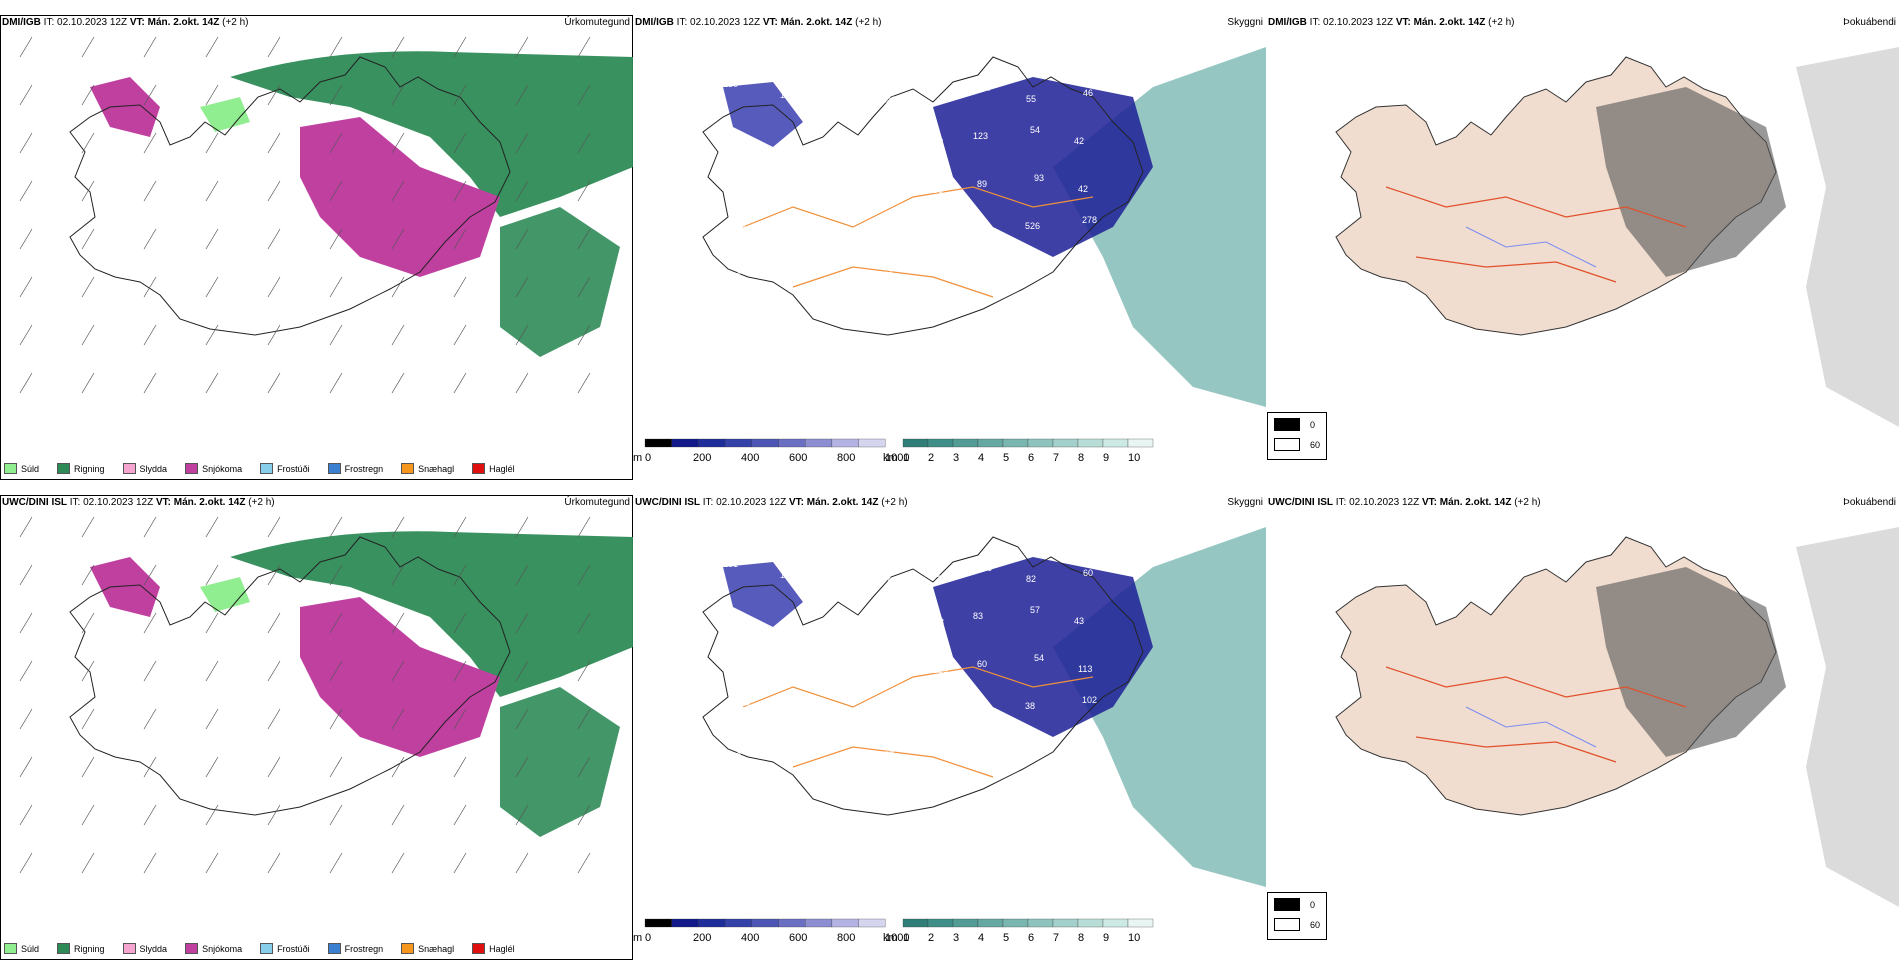  What do you see at coordinates (1030, 706) in the screenshot?
I see `visibility-value-label: 38` at bounding box center [1030, 706].